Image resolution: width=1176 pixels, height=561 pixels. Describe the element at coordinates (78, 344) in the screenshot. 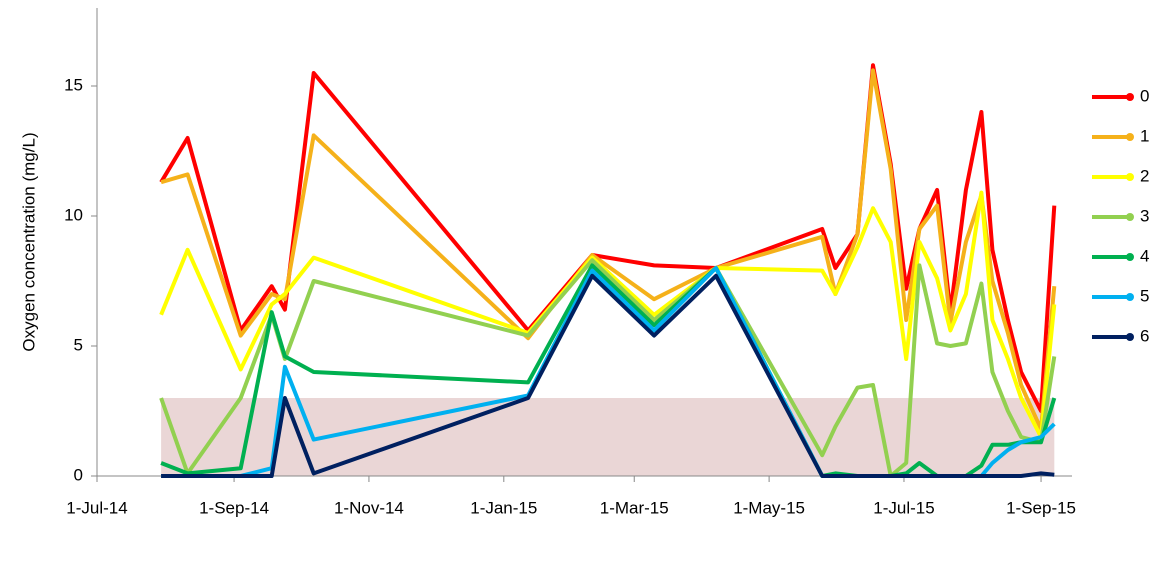

I see `y-tick-label: 5` at that location.